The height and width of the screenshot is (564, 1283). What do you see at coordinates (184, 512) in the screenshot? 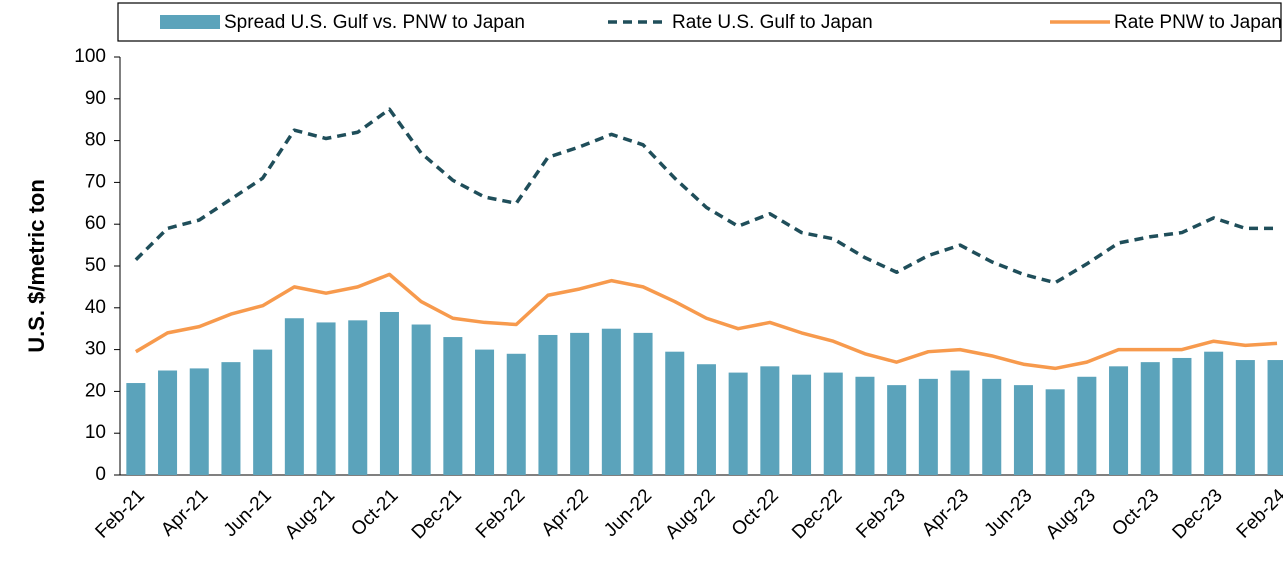
I see `x-tick-label: Apr-21` at bounding box center [184, 512].